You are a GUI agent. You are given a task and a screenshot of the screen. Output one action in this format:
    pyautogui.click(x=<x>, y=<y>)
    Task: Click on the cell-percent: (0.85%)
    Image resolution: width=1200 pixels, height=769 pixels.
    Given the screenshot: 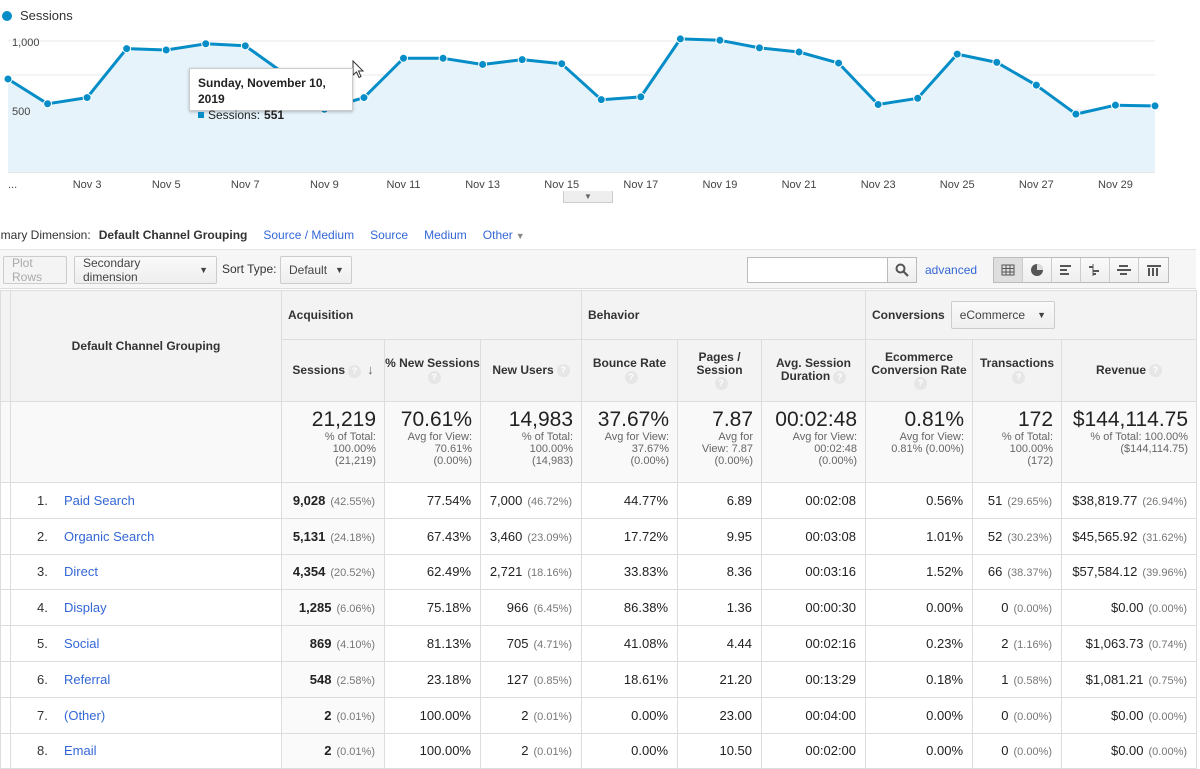 What is the action you would take?
    pyautogui.click(x=553, y=680)
    